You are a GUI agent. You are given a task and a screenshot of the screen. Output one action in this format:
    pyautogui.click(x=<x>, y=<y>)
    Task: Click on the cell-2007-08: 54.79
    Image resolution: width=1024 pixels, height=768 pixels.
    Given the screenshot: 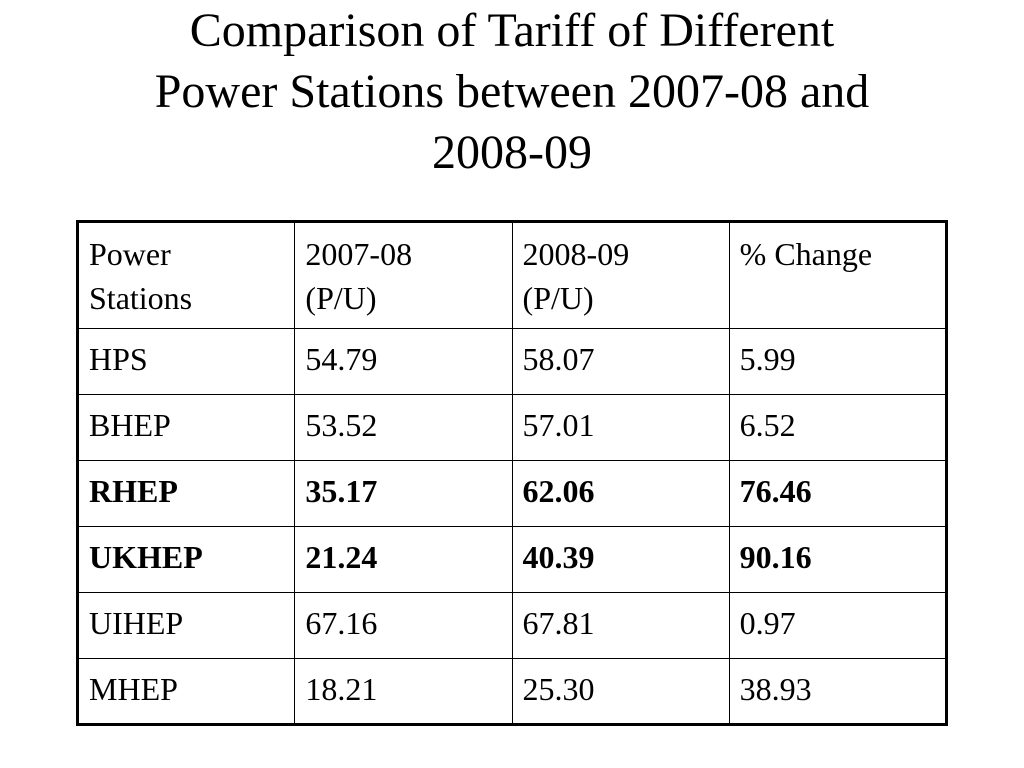 What is the action you would take?
    pyautogui.click(x=403, y=362)
    